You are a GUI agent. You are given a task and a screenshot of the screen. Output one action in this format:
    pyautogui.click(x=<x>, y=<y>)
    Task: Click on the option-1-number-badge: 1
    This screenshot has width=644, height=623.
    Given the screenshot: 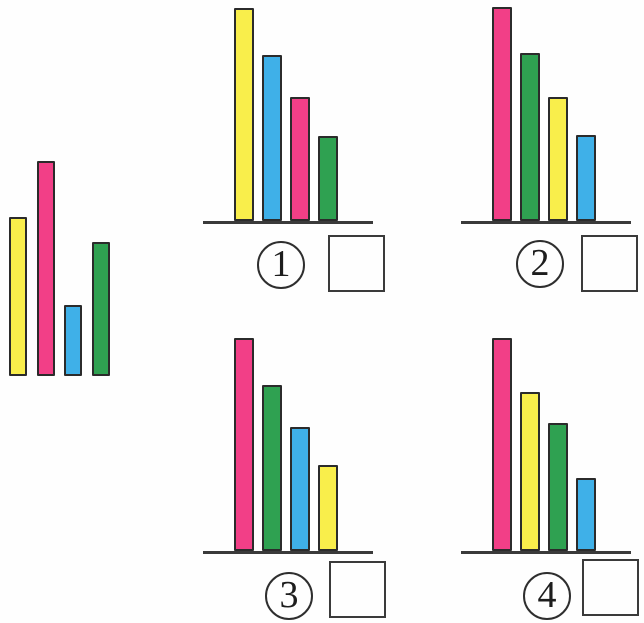 What is the action you would take?
    pyautogui.click(x=281, y=265)
    